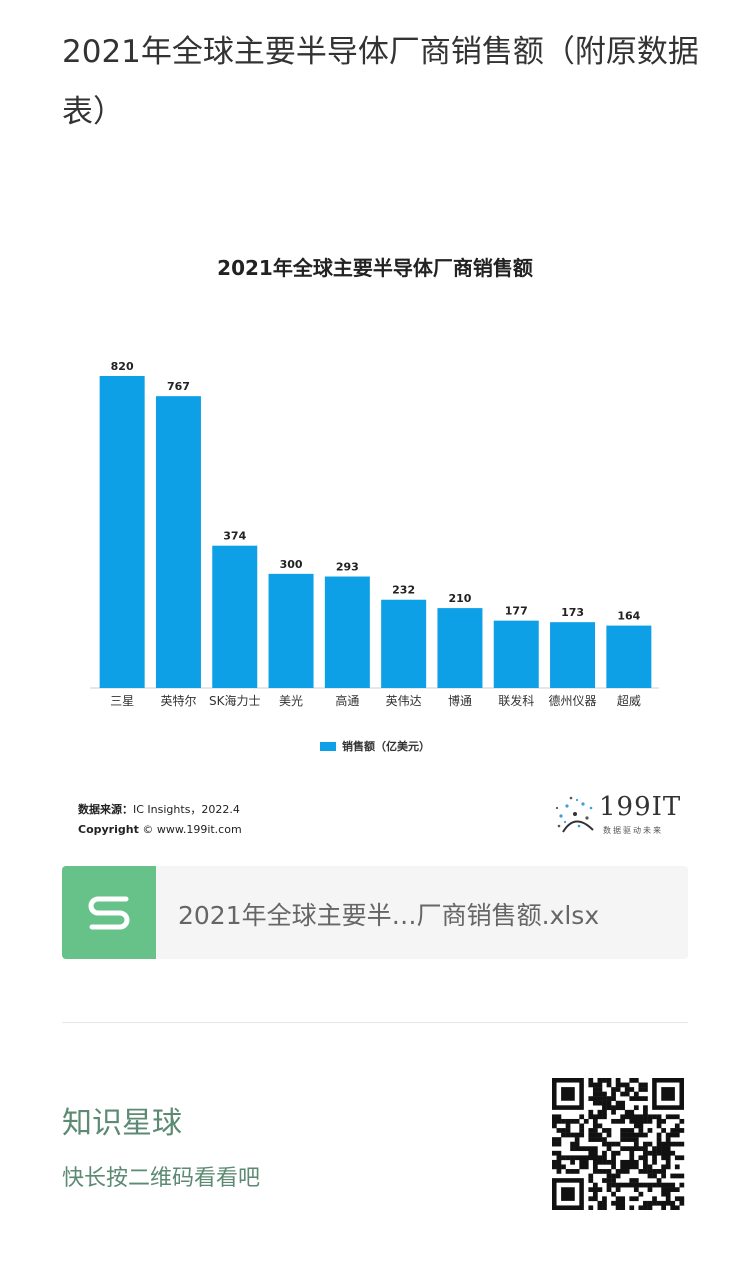 This screenshot has width=750, height=1262. Describe the element at coordinates (328, 746) in the screenshot. I see `legend-swatch` at that location.